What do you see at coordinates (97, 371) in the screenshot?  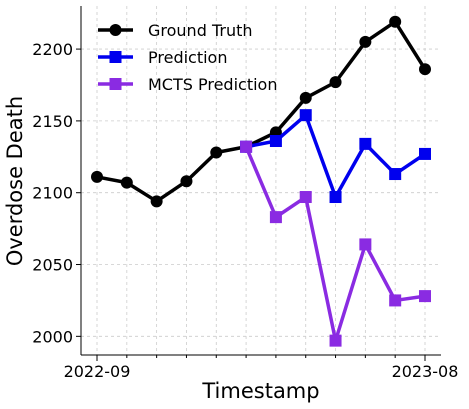 I see `x-tick-label: 2022-09` at bounding box center [97, 371].